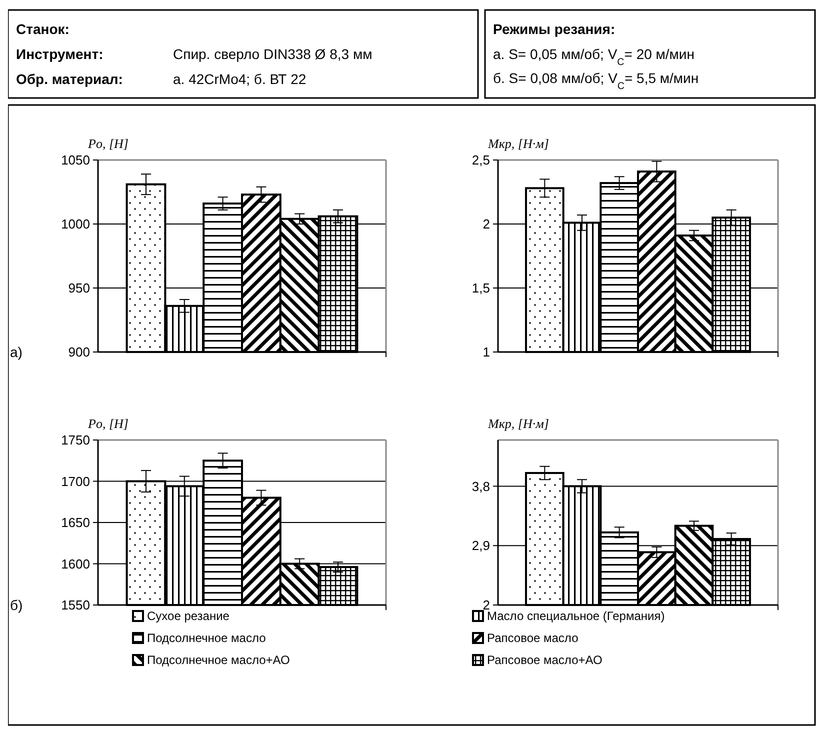 The width and height of the screenshot is (825, 737). I want to click on text: Спир. сверло DIN338 Ø 8,3 мм, so click(272, 54).